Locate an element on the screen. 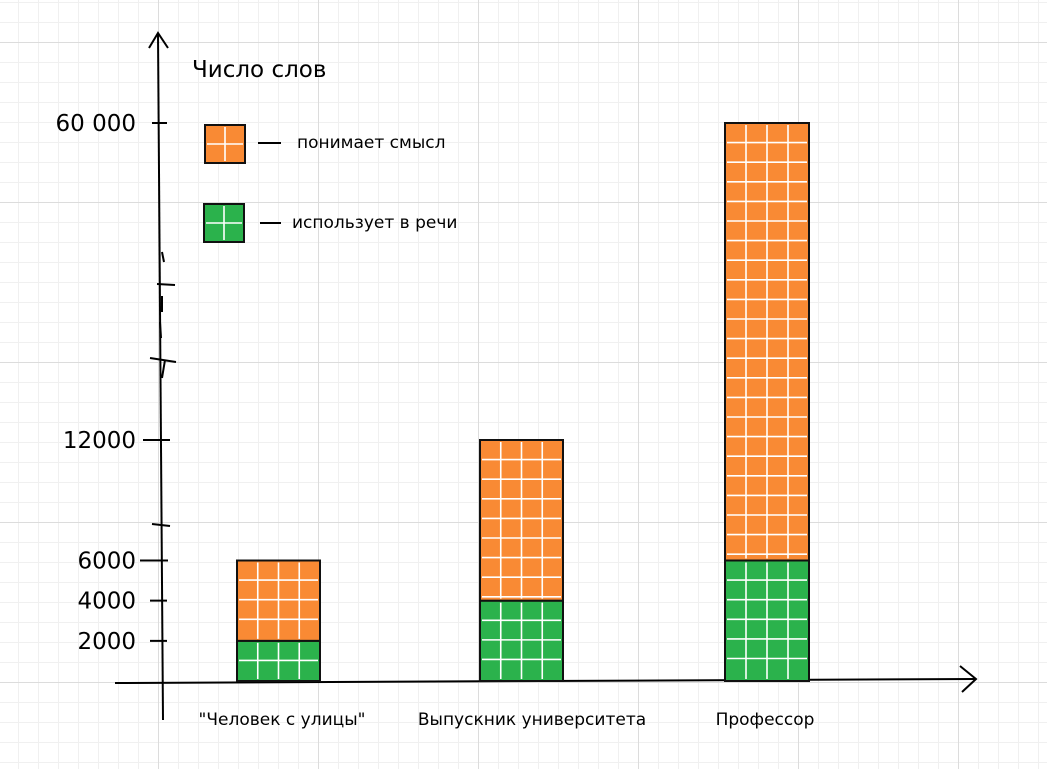  legend-swatch-understands is located at coordinates (225, 144).